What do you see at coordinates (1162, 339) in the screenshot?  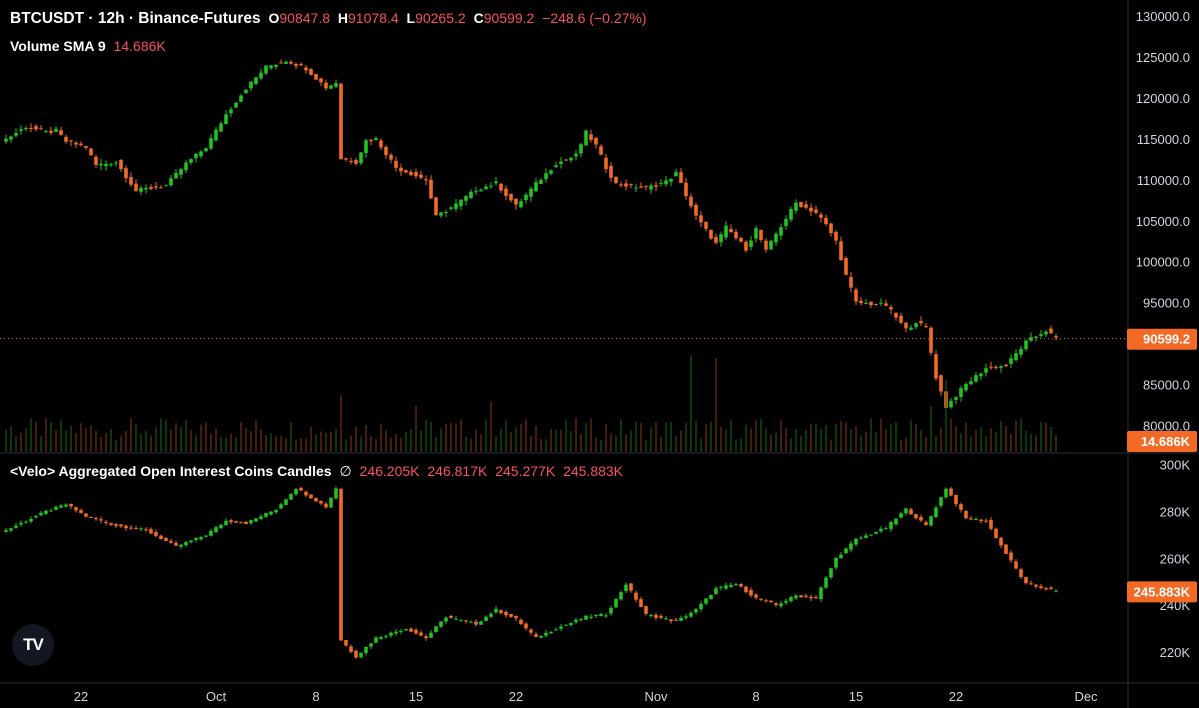 I see `last-price-tag` at bounding box center [1162, 339].